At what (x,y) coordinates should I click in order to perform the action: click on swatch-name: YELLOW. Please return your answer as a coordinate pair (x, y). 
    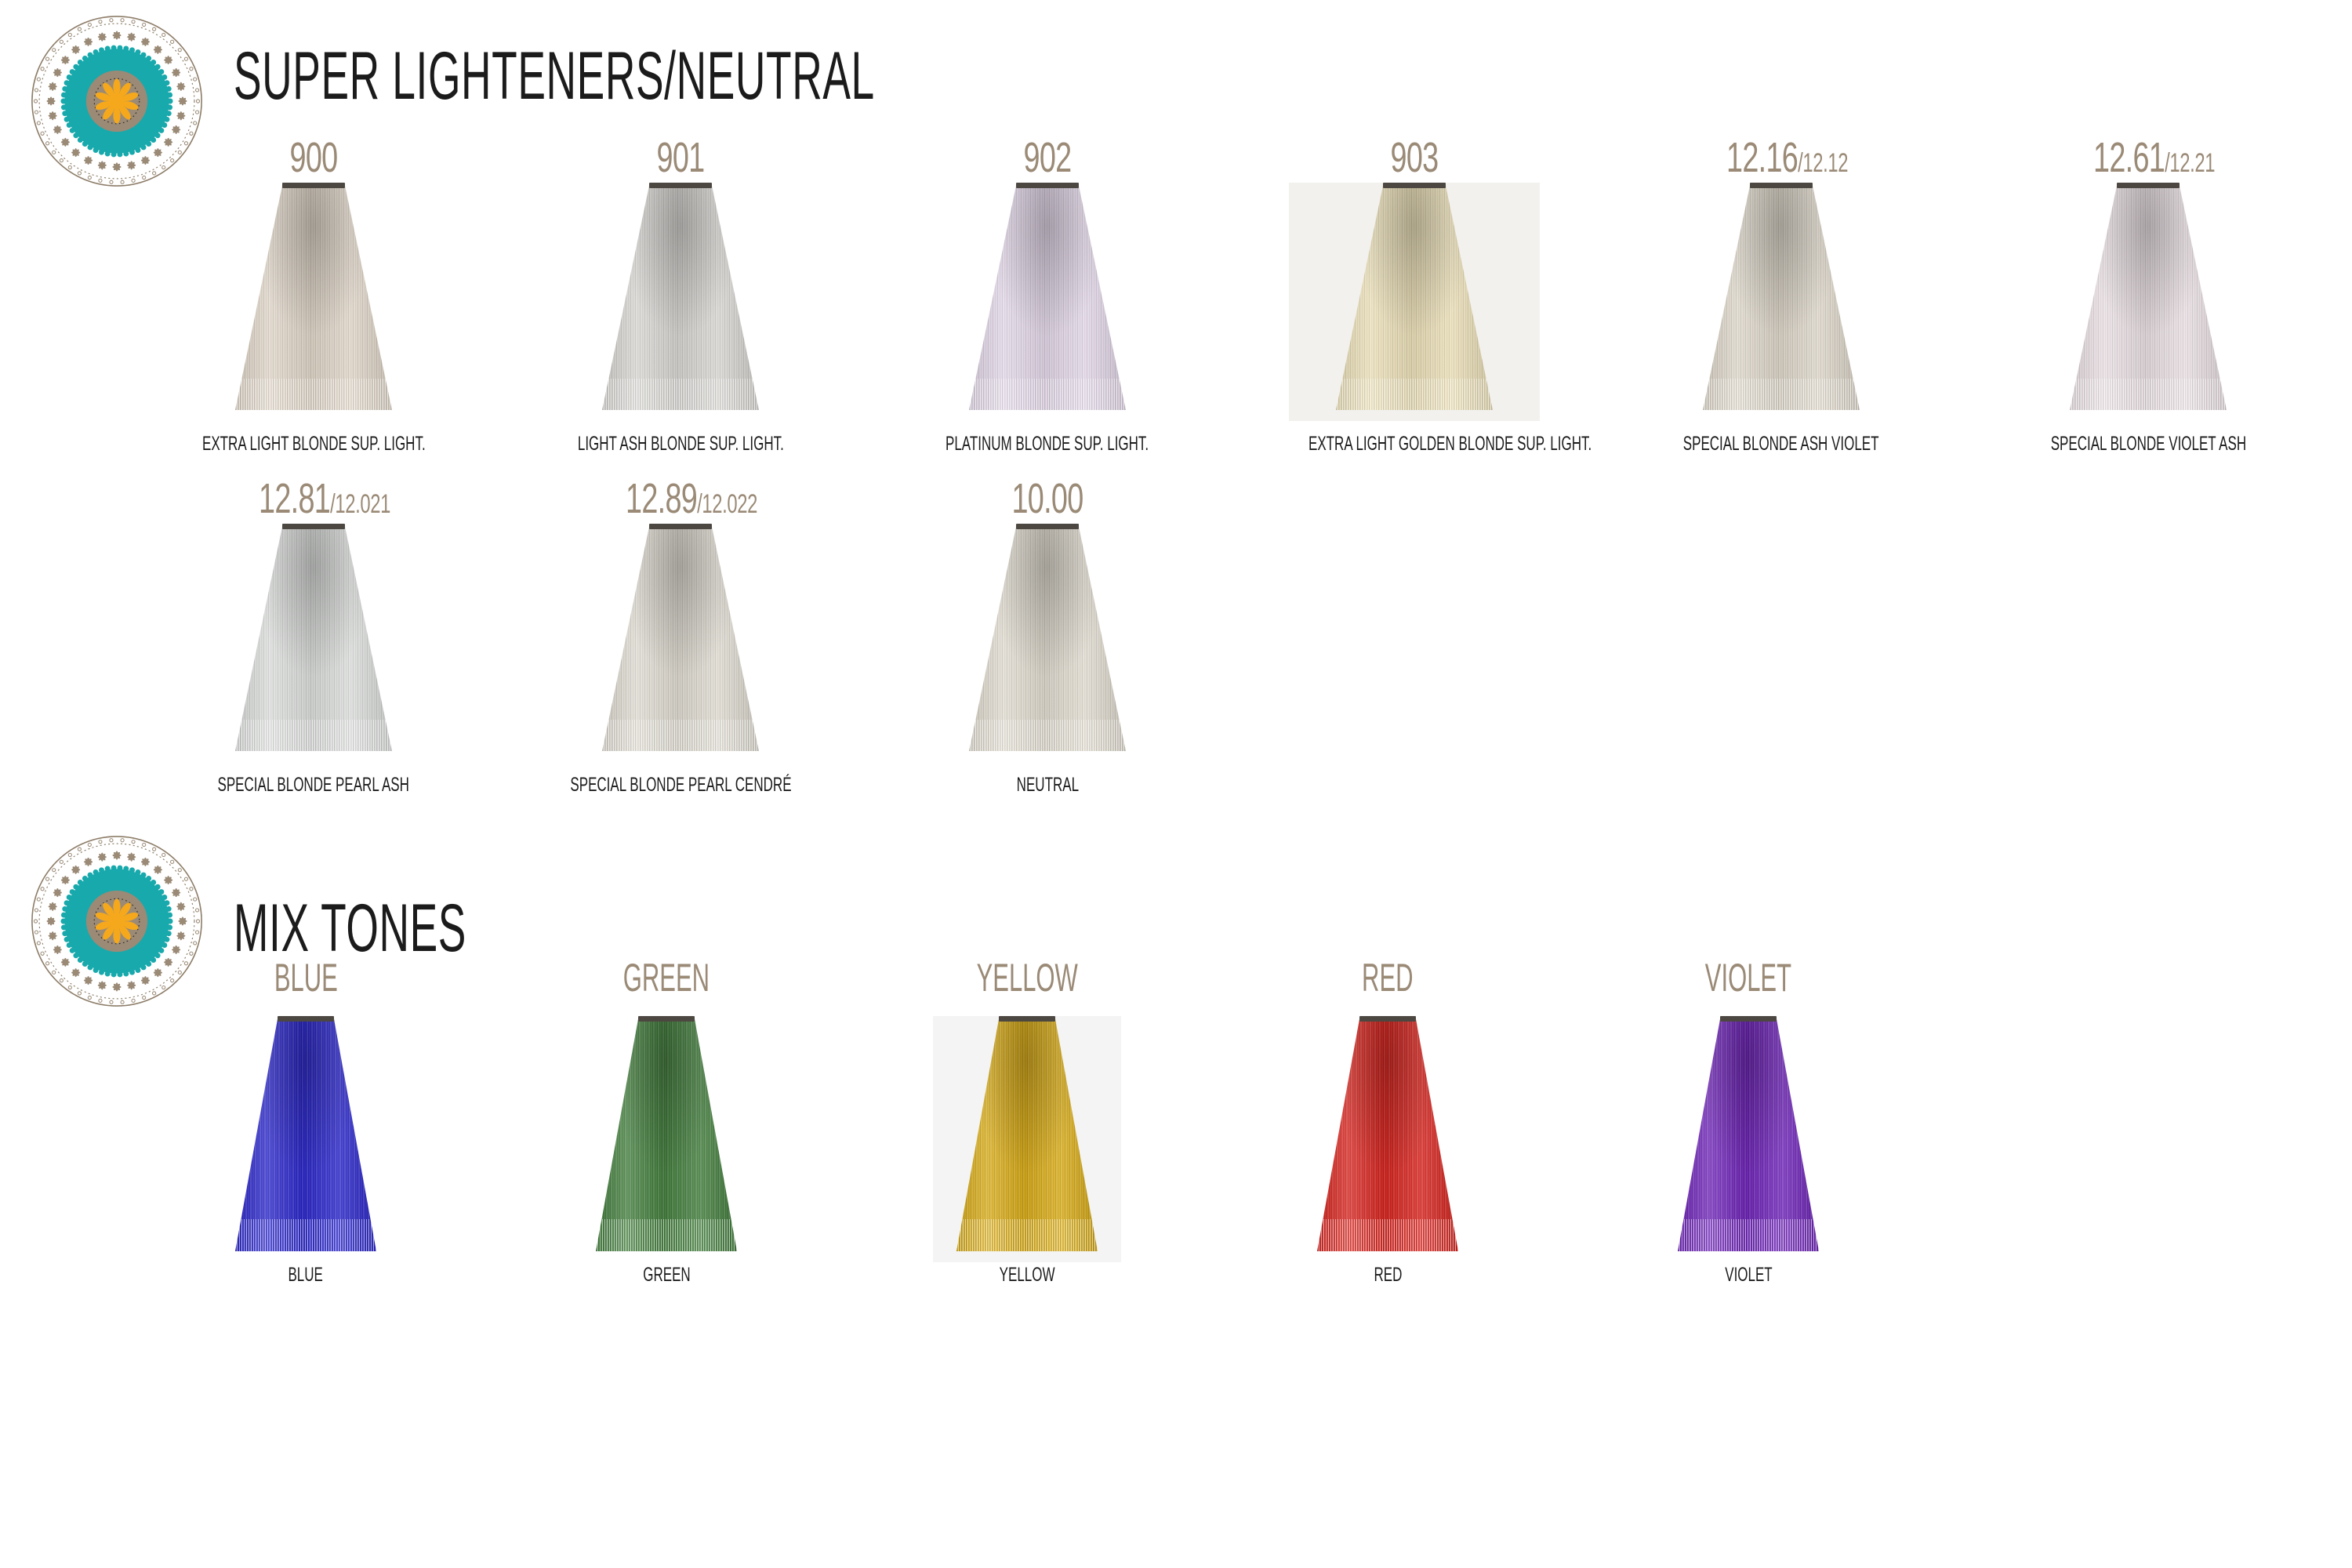
    Looking at the image, I should click on (1027, 1275).